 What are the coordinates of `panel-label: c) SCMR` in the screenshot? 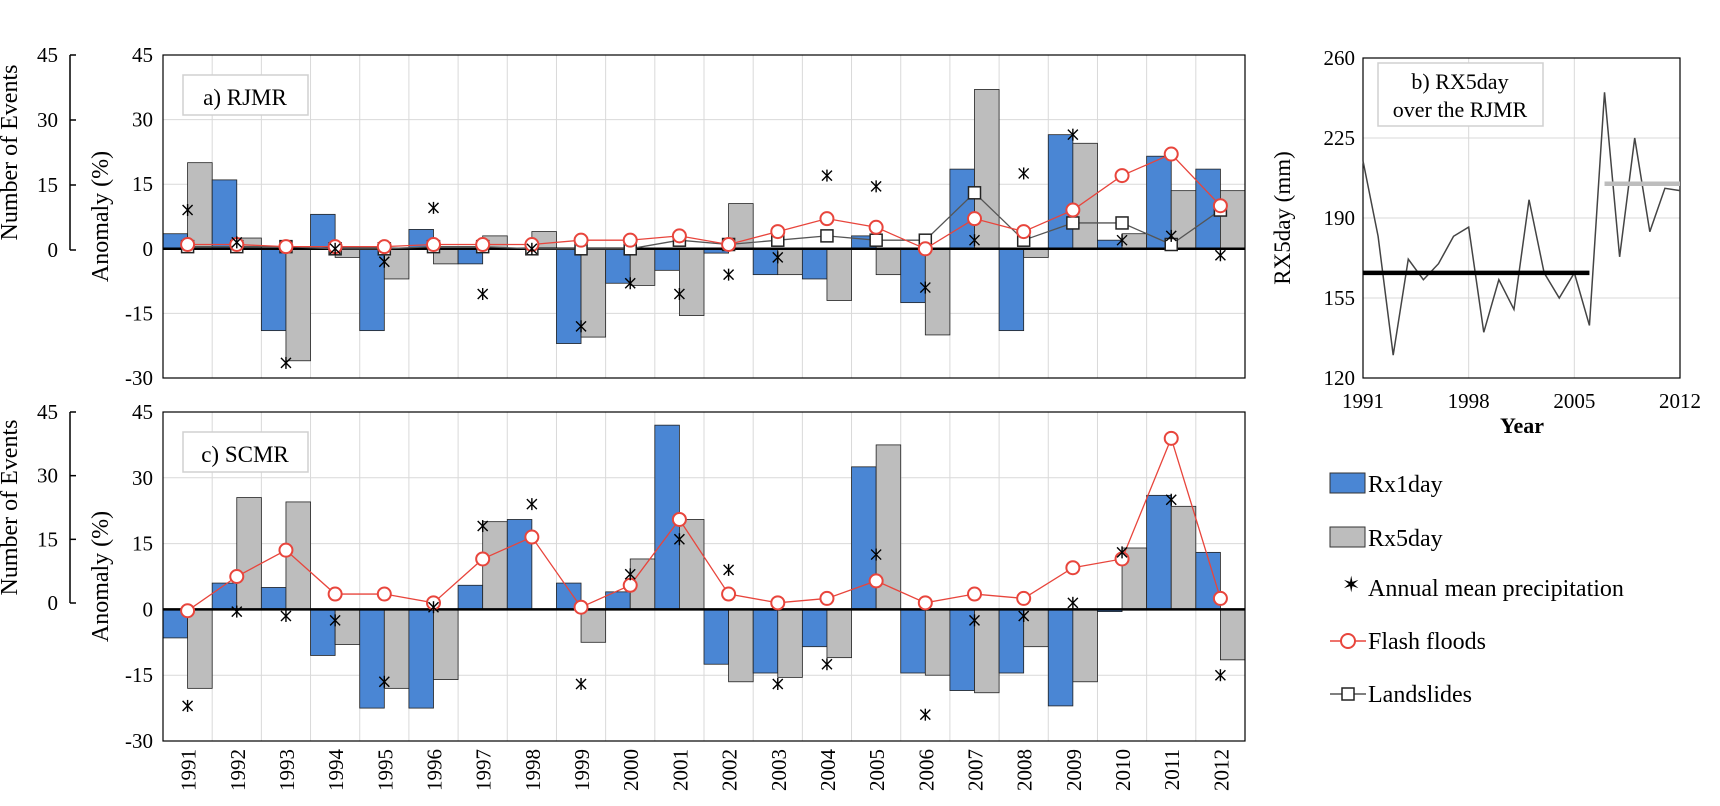 It's located at (245, 452).